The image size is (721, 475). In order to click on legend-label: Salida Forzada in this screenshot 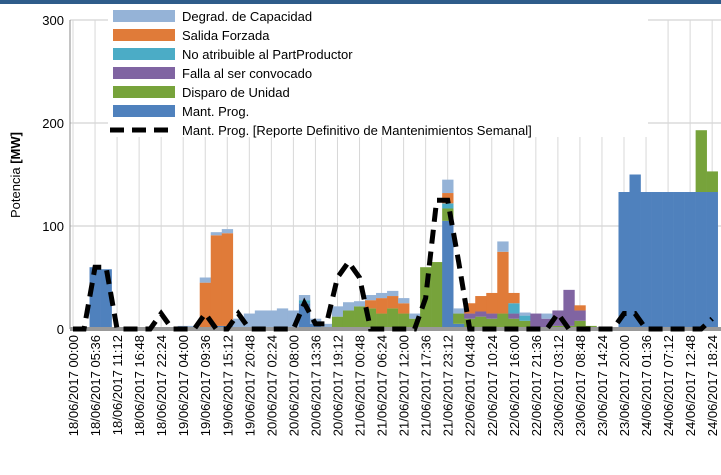, I will do `click(226, 35)`.